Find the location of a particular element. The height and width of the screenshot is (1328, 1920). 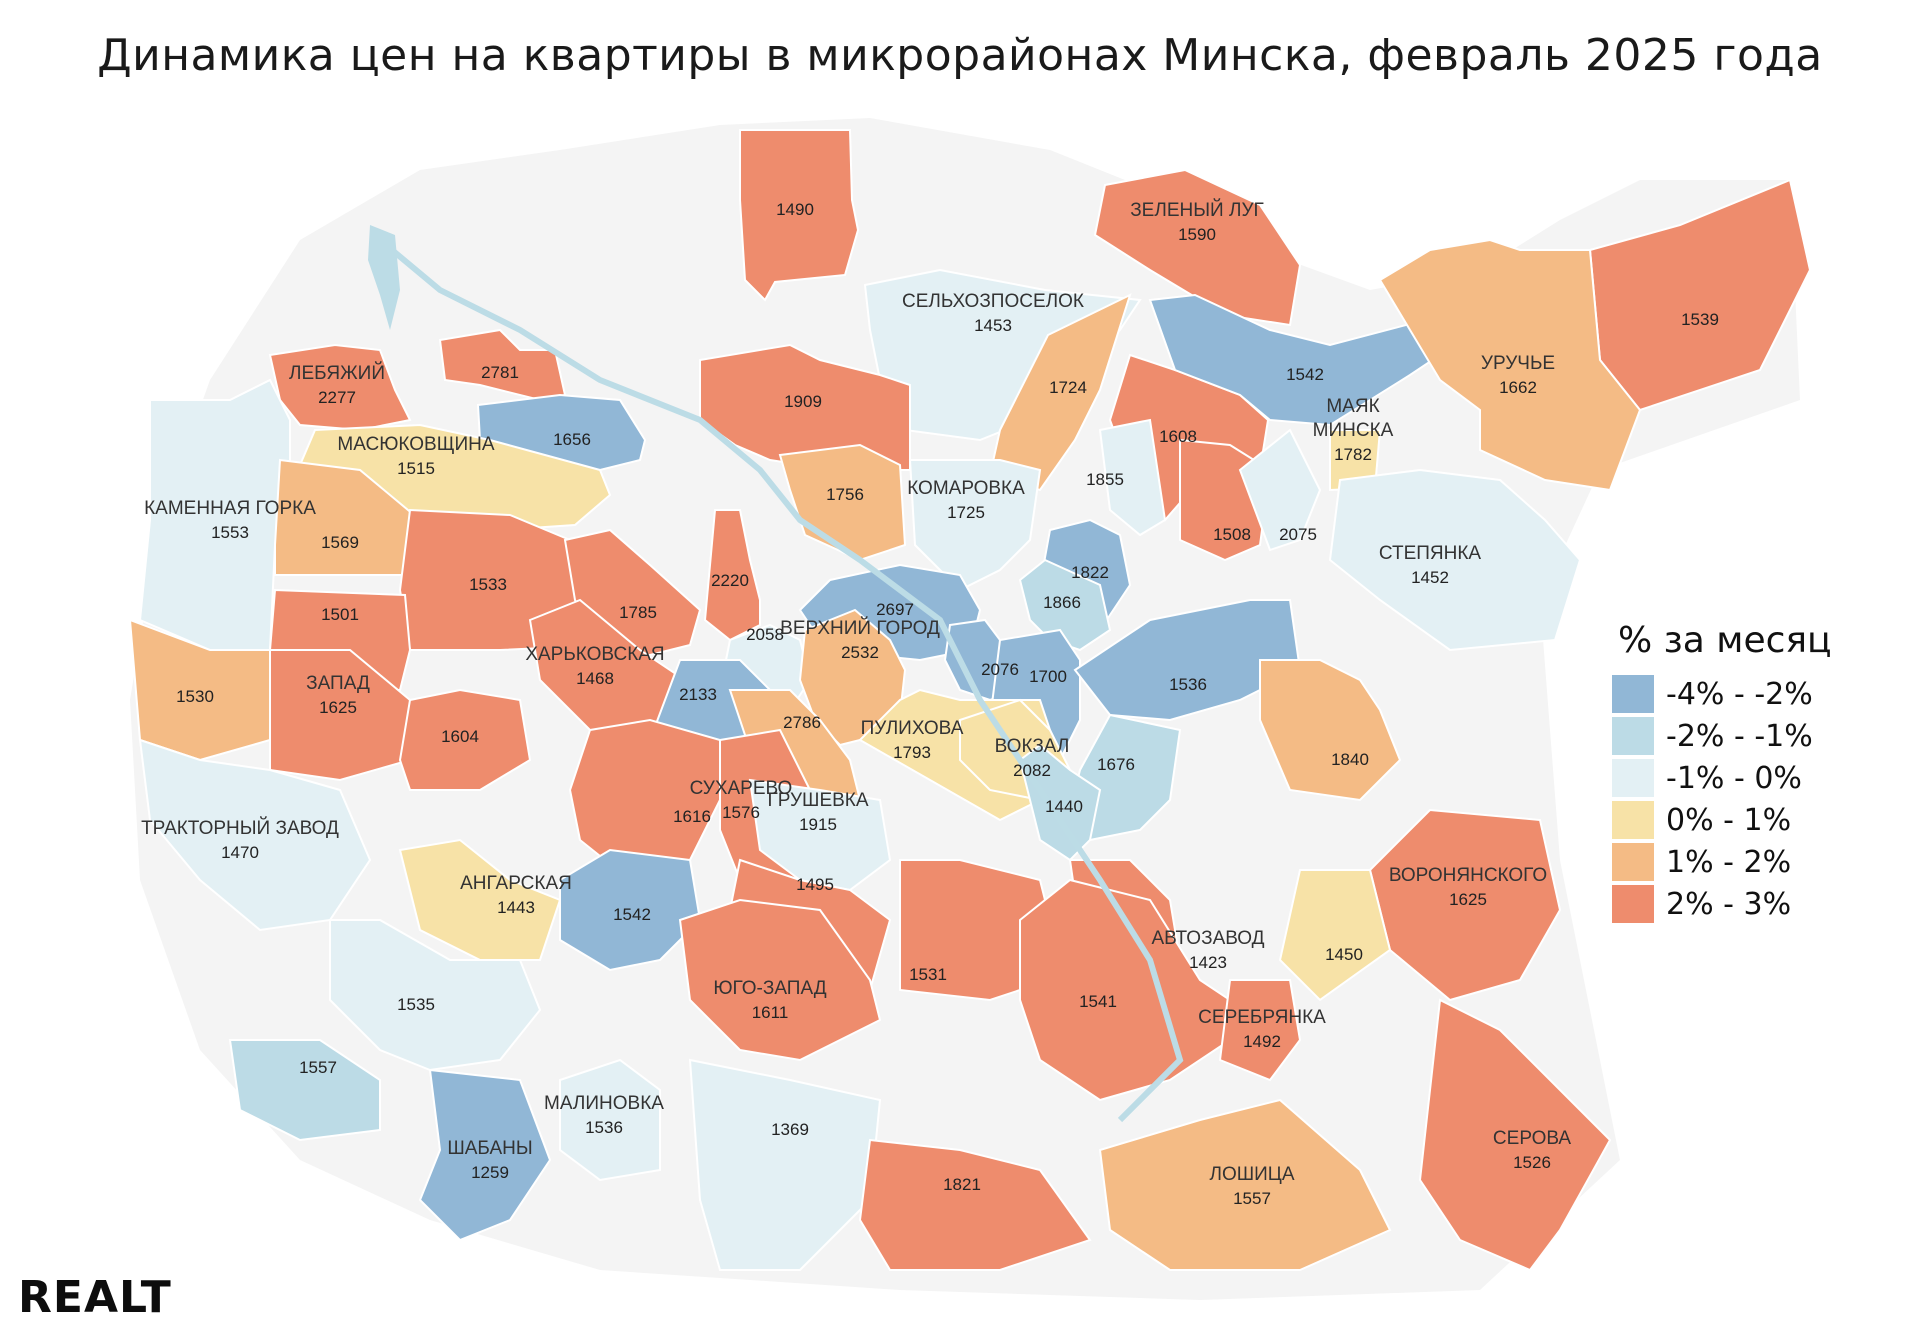

district-price: 1611 is located at coordinates (770, 1012).